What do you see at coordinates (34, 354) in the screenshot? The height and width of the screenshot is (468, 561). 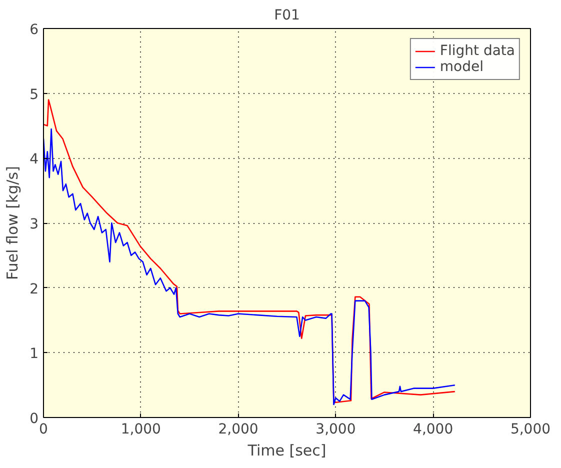 I see `y-tick-label: 1` at bounding box center [34, 354].